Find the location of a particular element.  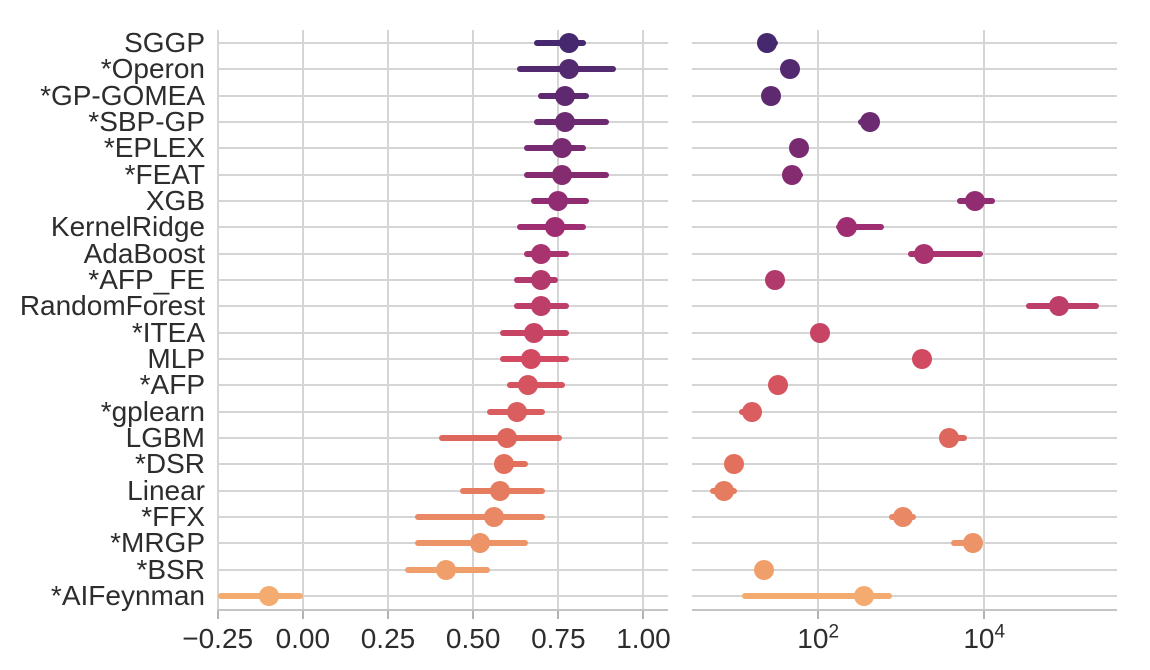

method-label: AdaBoost is located at coordinates (144, 253).